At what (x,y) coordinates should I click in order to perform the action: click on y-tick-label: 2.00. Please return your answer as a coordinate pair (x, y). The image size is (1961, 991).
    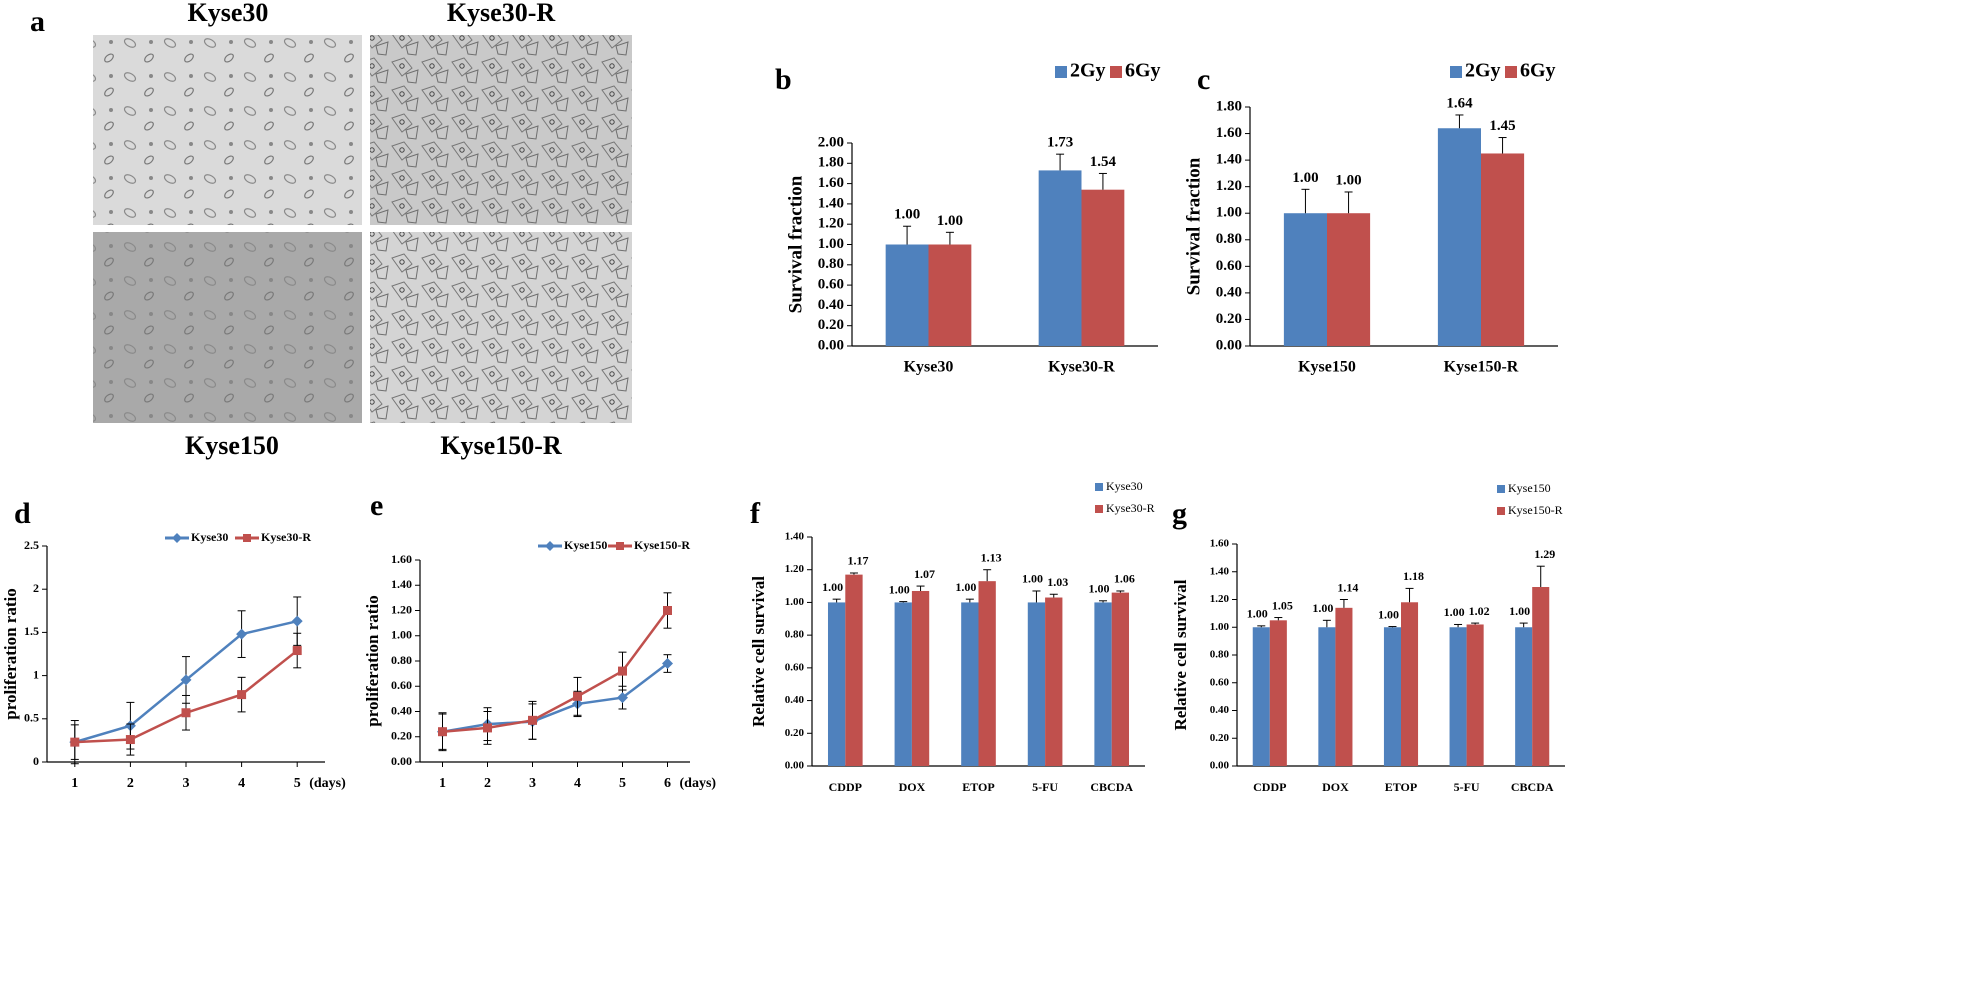
    Looking at the image, I should click on (831, 142).